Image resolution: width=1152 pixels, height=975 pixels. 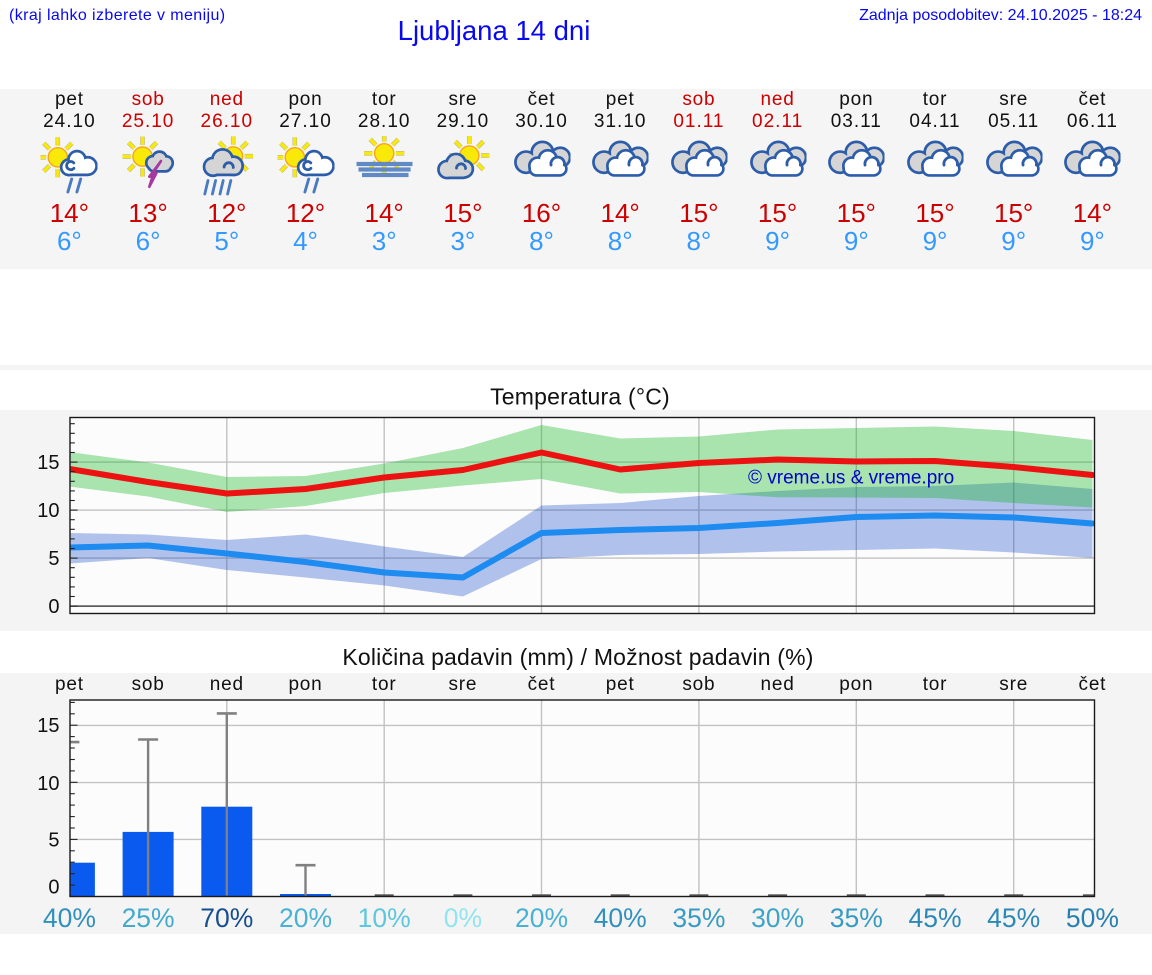 What do you see at coordinates (1092, 918) in the screenshot?
I see `svg-text: 50%` at bounding box center [1092, 918].